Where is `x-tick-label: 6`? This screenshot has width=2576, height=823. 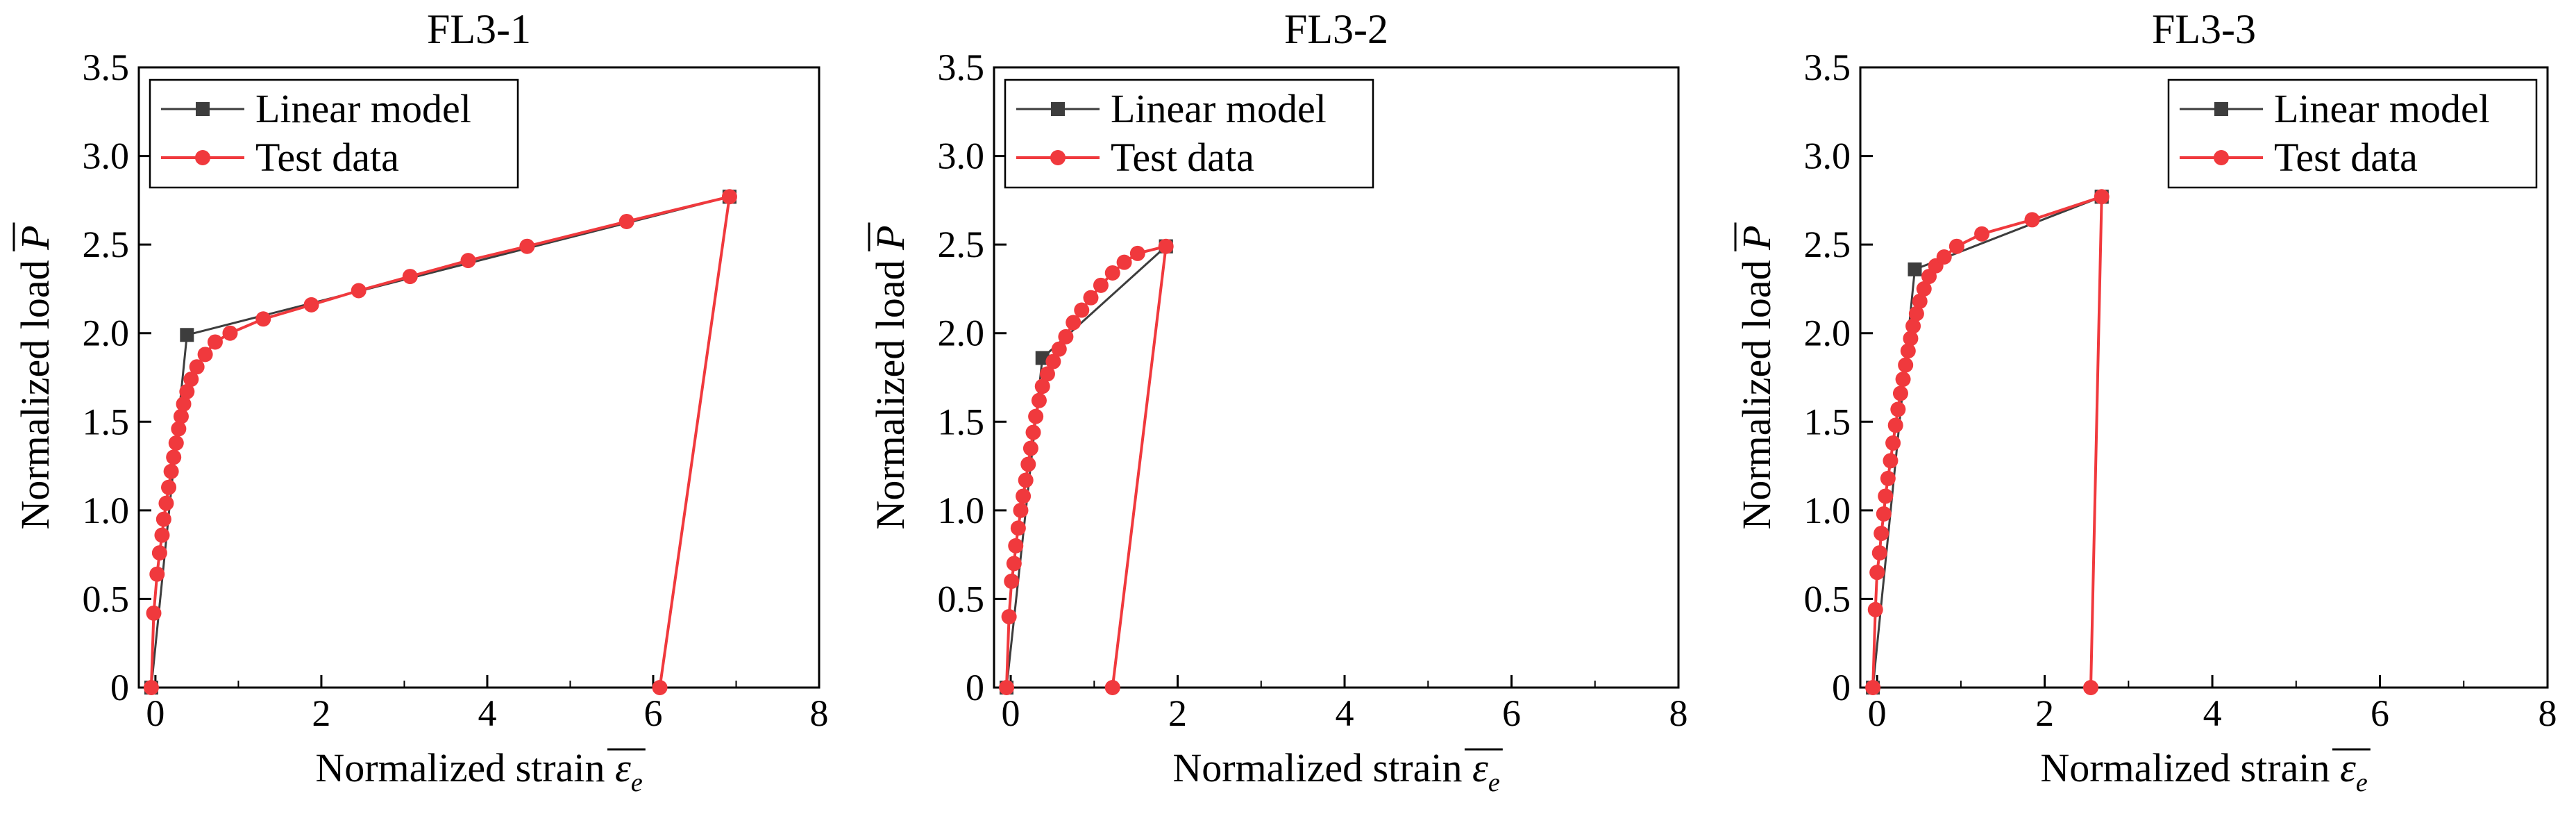
x-tick-label: 6 is located at coordinates (1511, 713).